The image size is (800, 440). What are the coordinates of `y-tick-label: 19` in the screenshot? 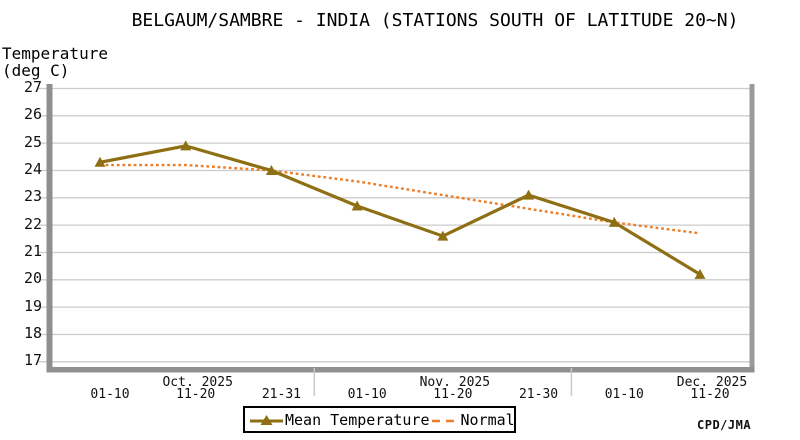 It's located at (32, 305).